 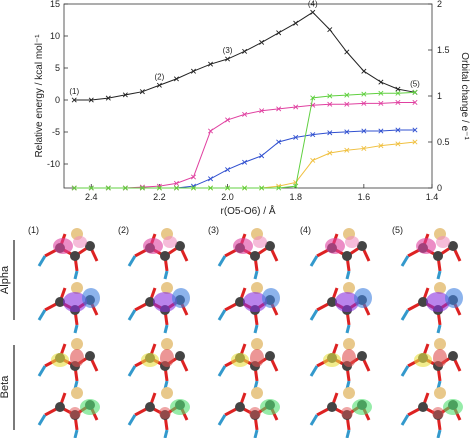 What do you see at coordinates (443, 142) in the screenshot?
I see `y2-tick-label: 0.5` at bounding box center [443, 142].